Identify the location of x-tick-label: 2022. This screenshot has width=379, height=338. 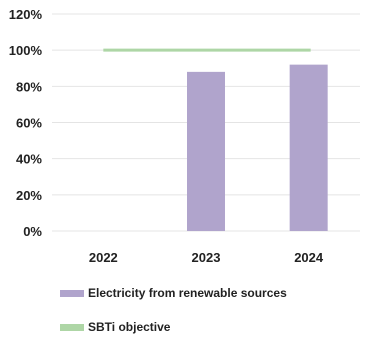
(103, 257).